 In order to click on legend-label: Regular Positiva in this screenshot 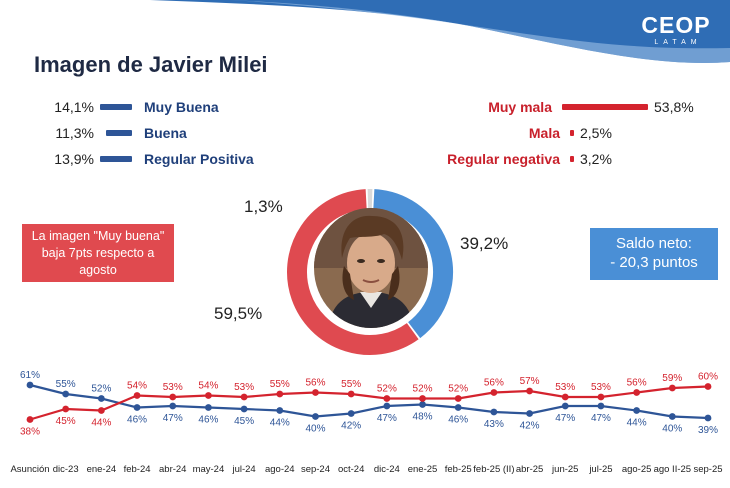, I will do `click(199, 159)`.